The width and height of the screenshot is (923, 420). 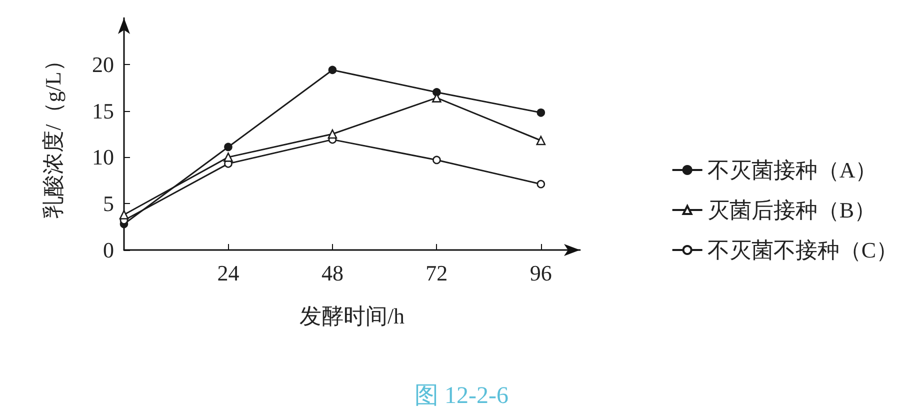 What do you see at coordinates (108, 250) in the screenshot?
I see `y-tick-label: 0` at bounding box center [108, 250].